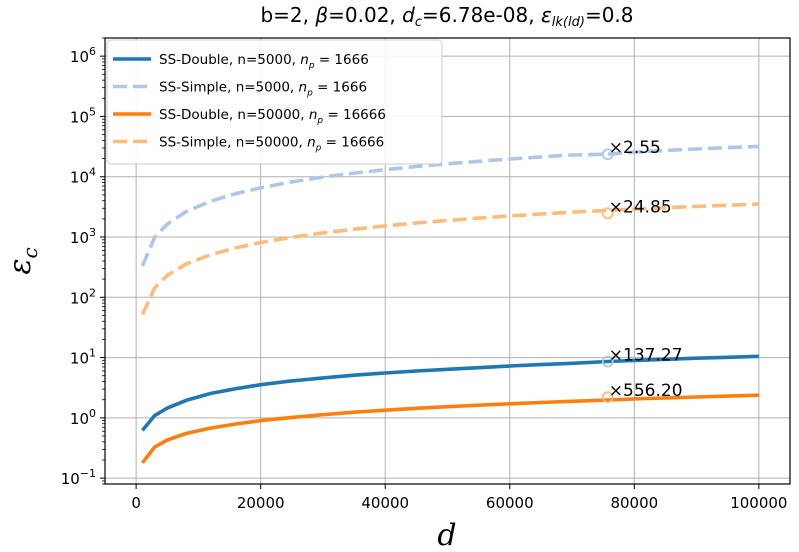  I want to click on y-tick-label: 10³, so click(83, 236).